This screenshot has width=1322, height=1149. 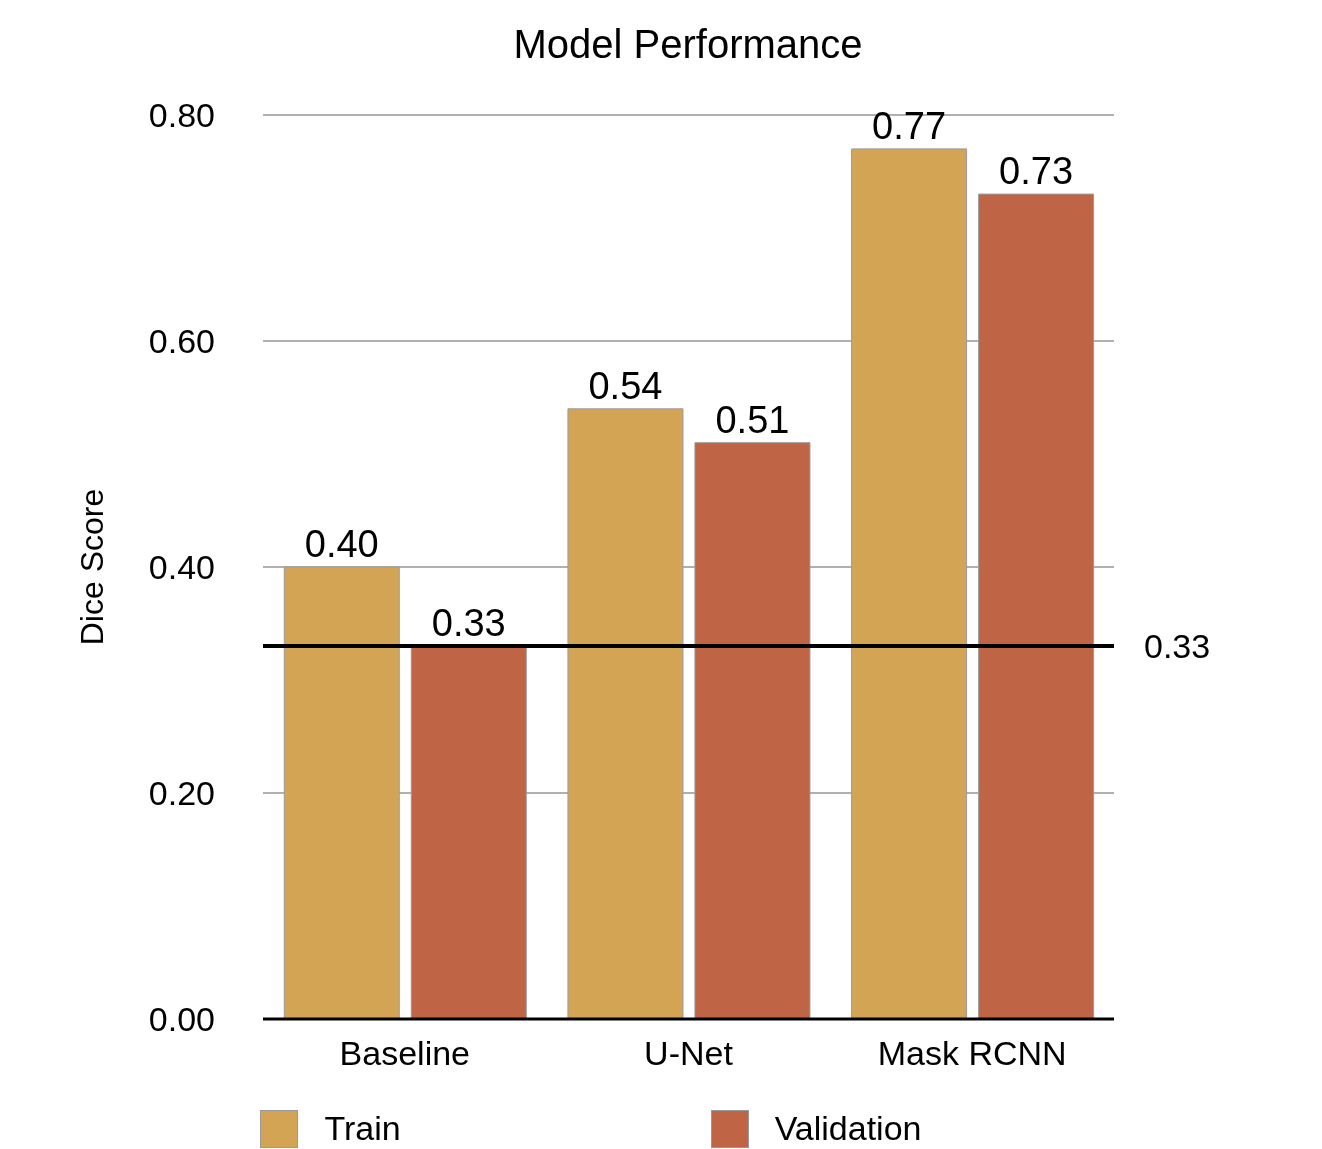 What do you see at coordinates (909, 125) in the screenshot?
I see `data-label: 0.77` at bounding box center [909, 125].